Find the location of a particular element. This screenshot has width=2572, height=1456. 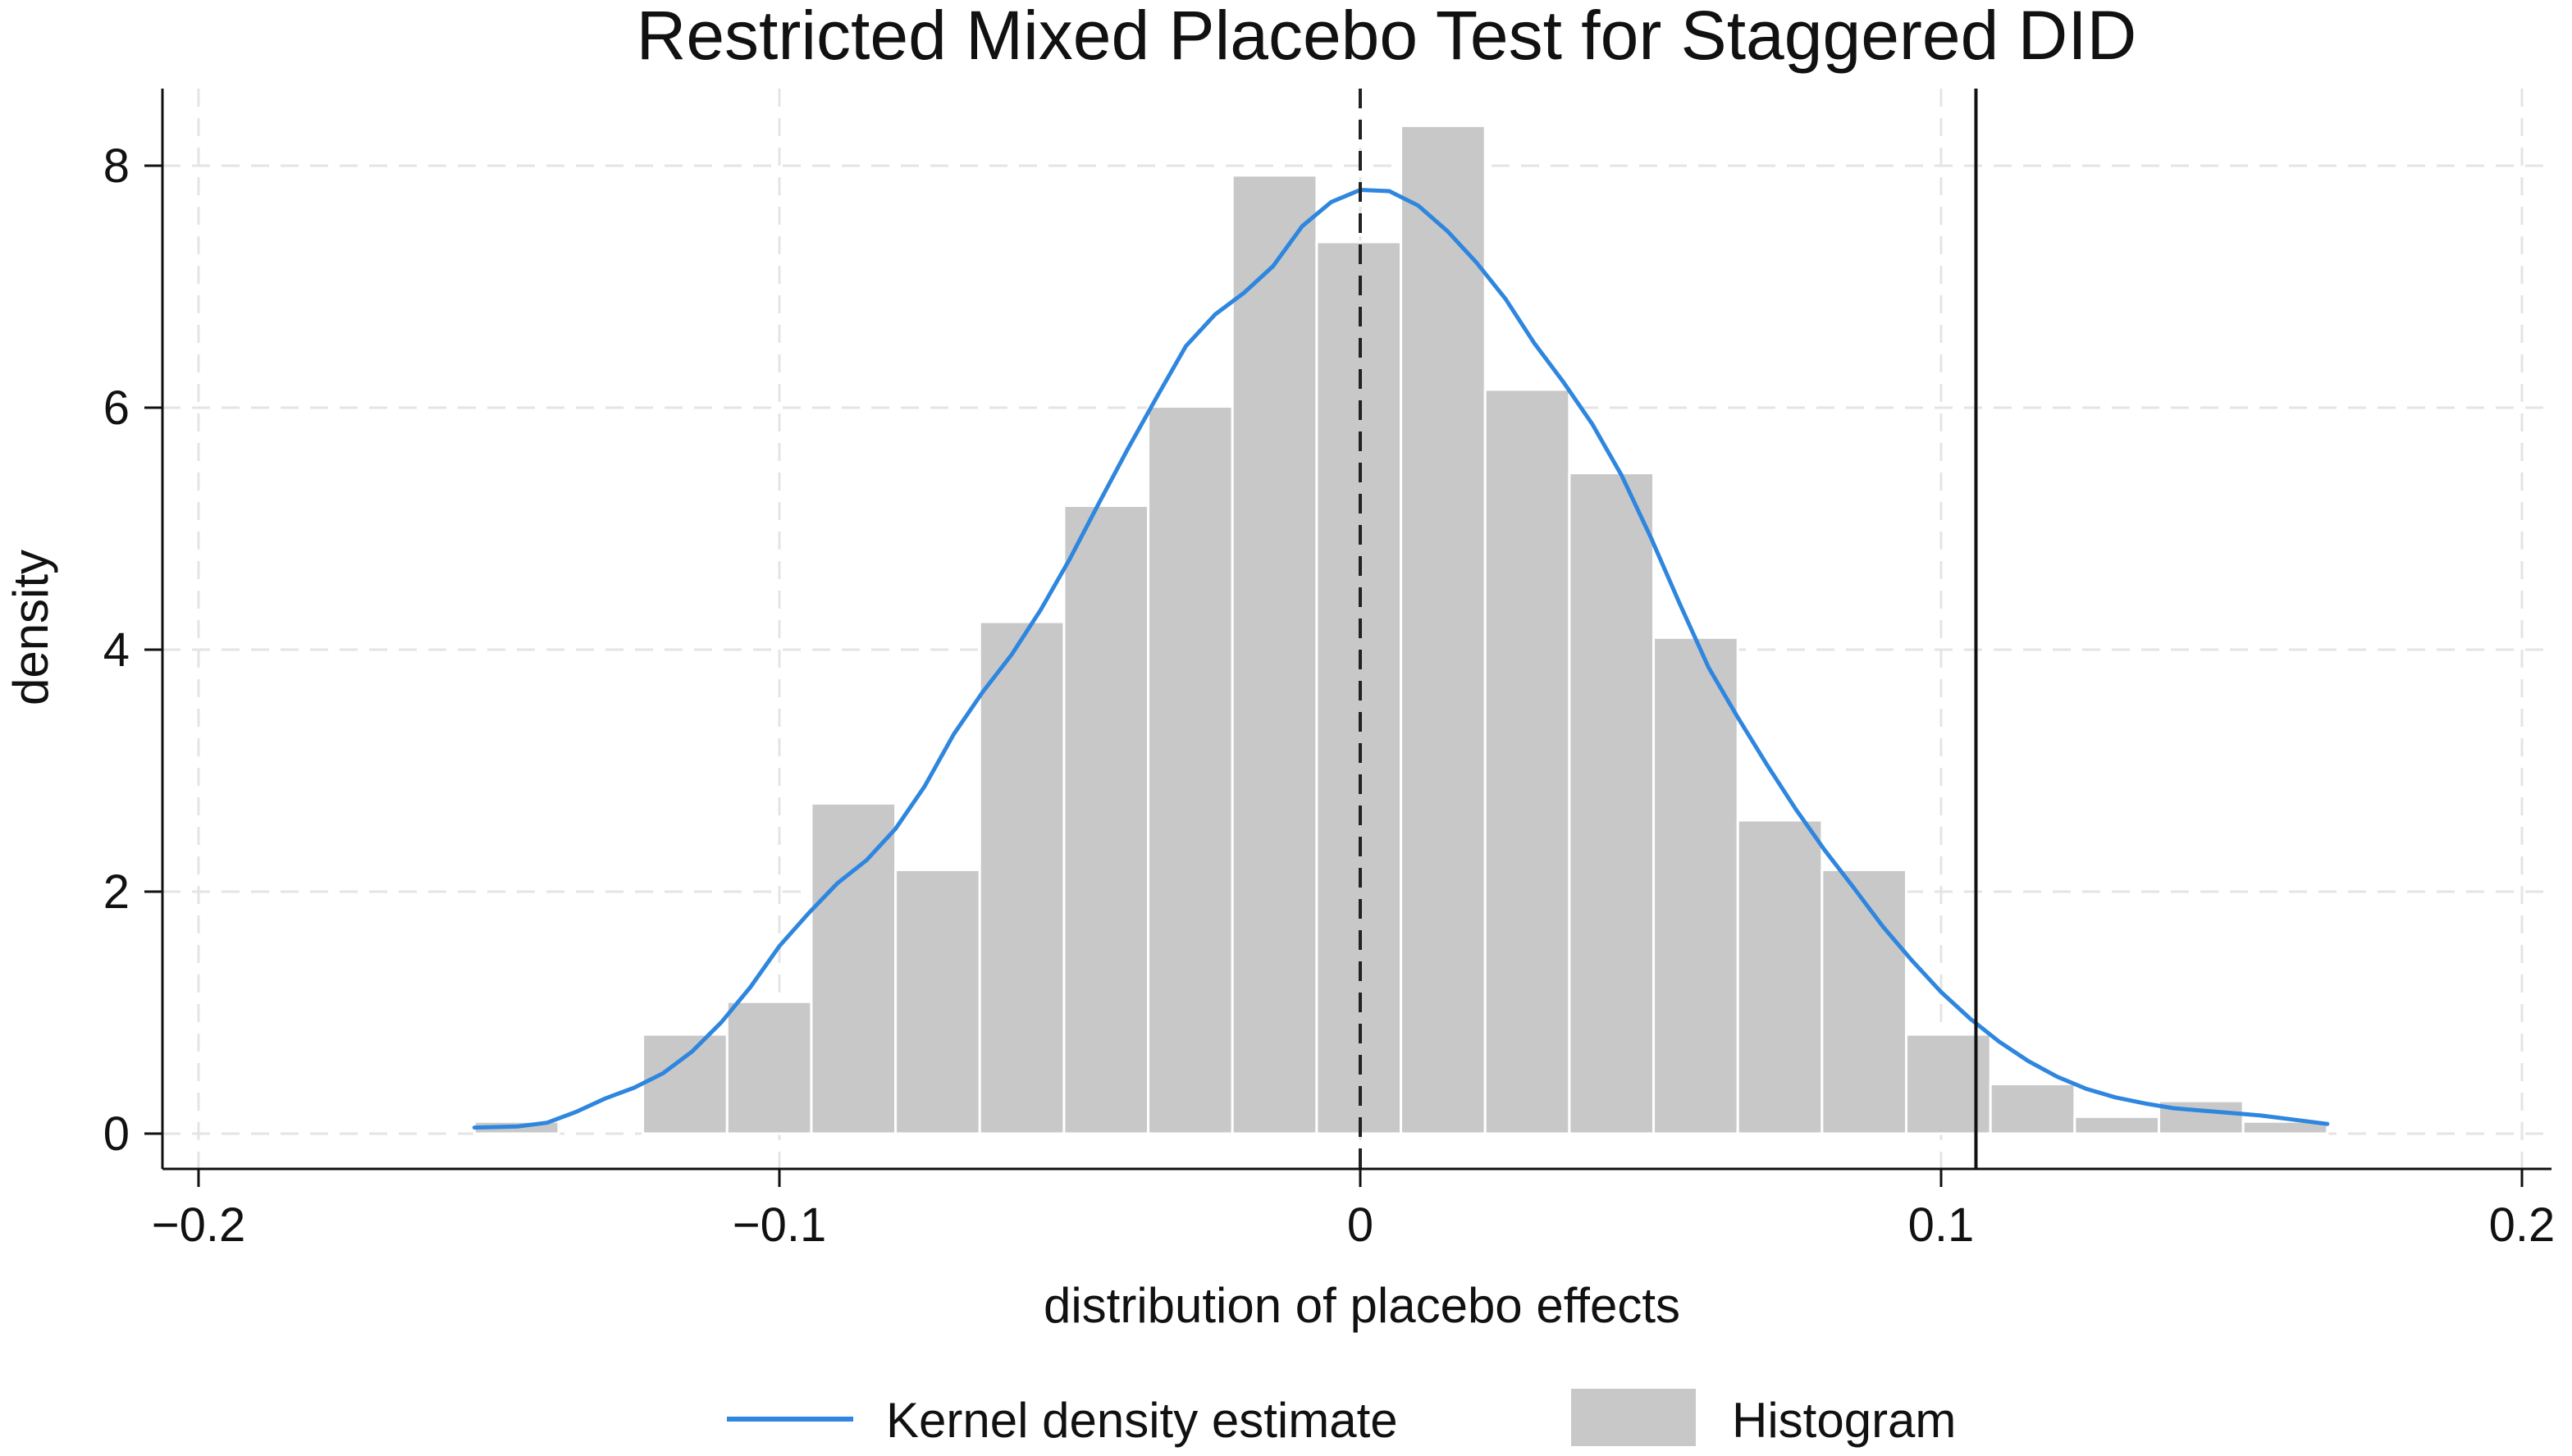

x-tick-label-2: 0 is located at coordinates (1360, 1225).